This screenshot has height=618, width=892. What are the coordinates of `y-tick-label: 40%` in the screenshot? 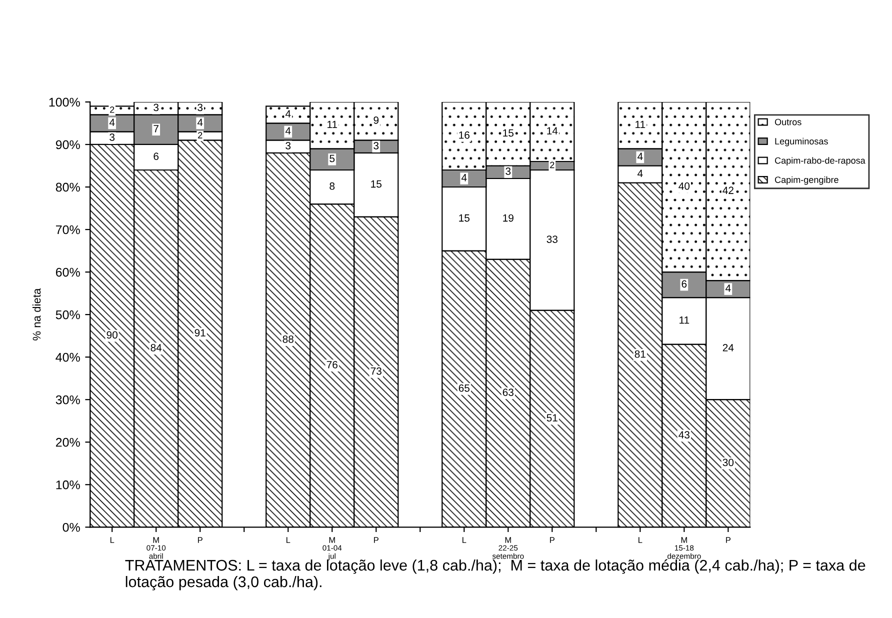 It's located at (68, 357).